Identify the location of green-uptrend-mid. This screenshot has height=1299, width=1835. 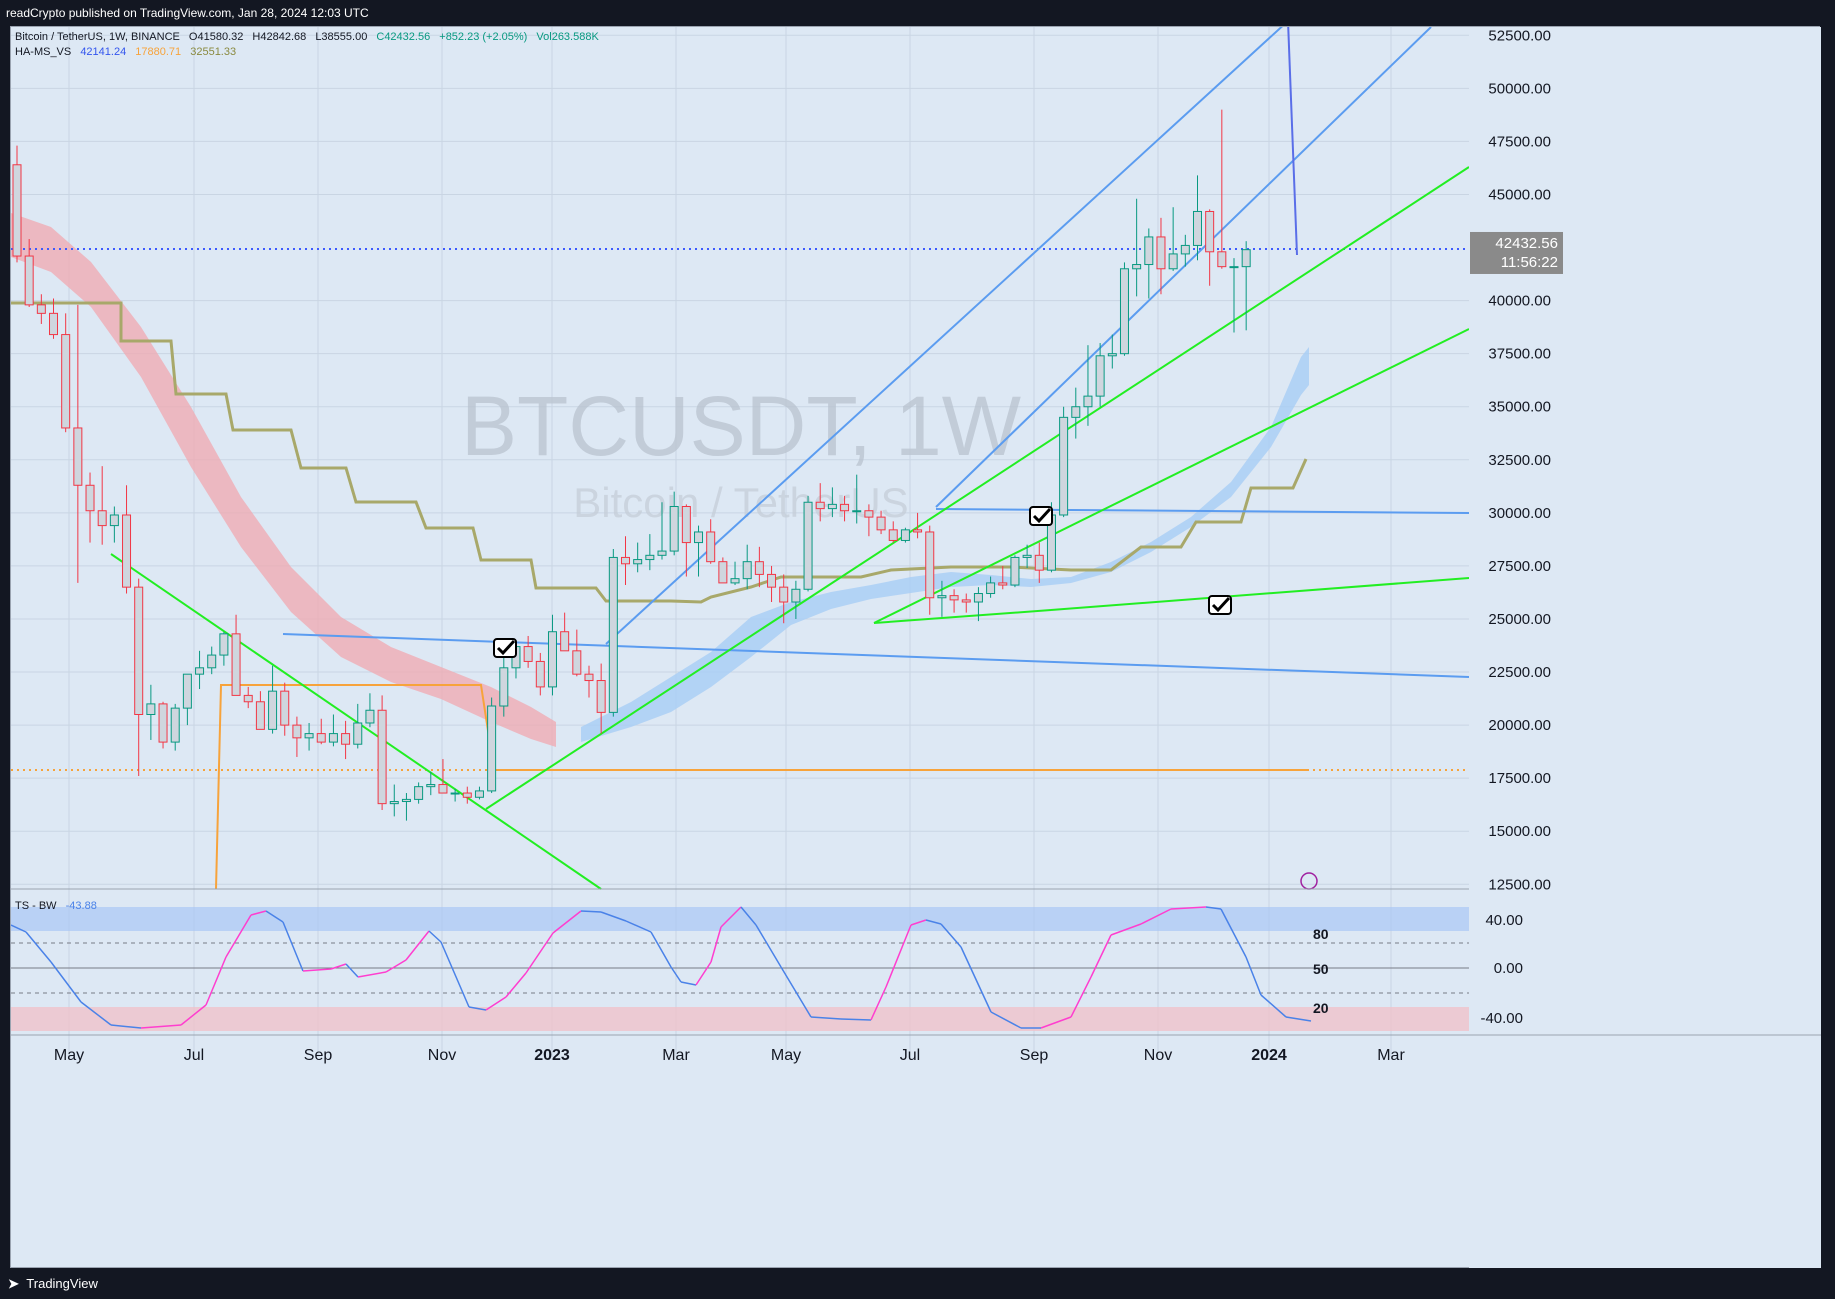
(1171, 476).